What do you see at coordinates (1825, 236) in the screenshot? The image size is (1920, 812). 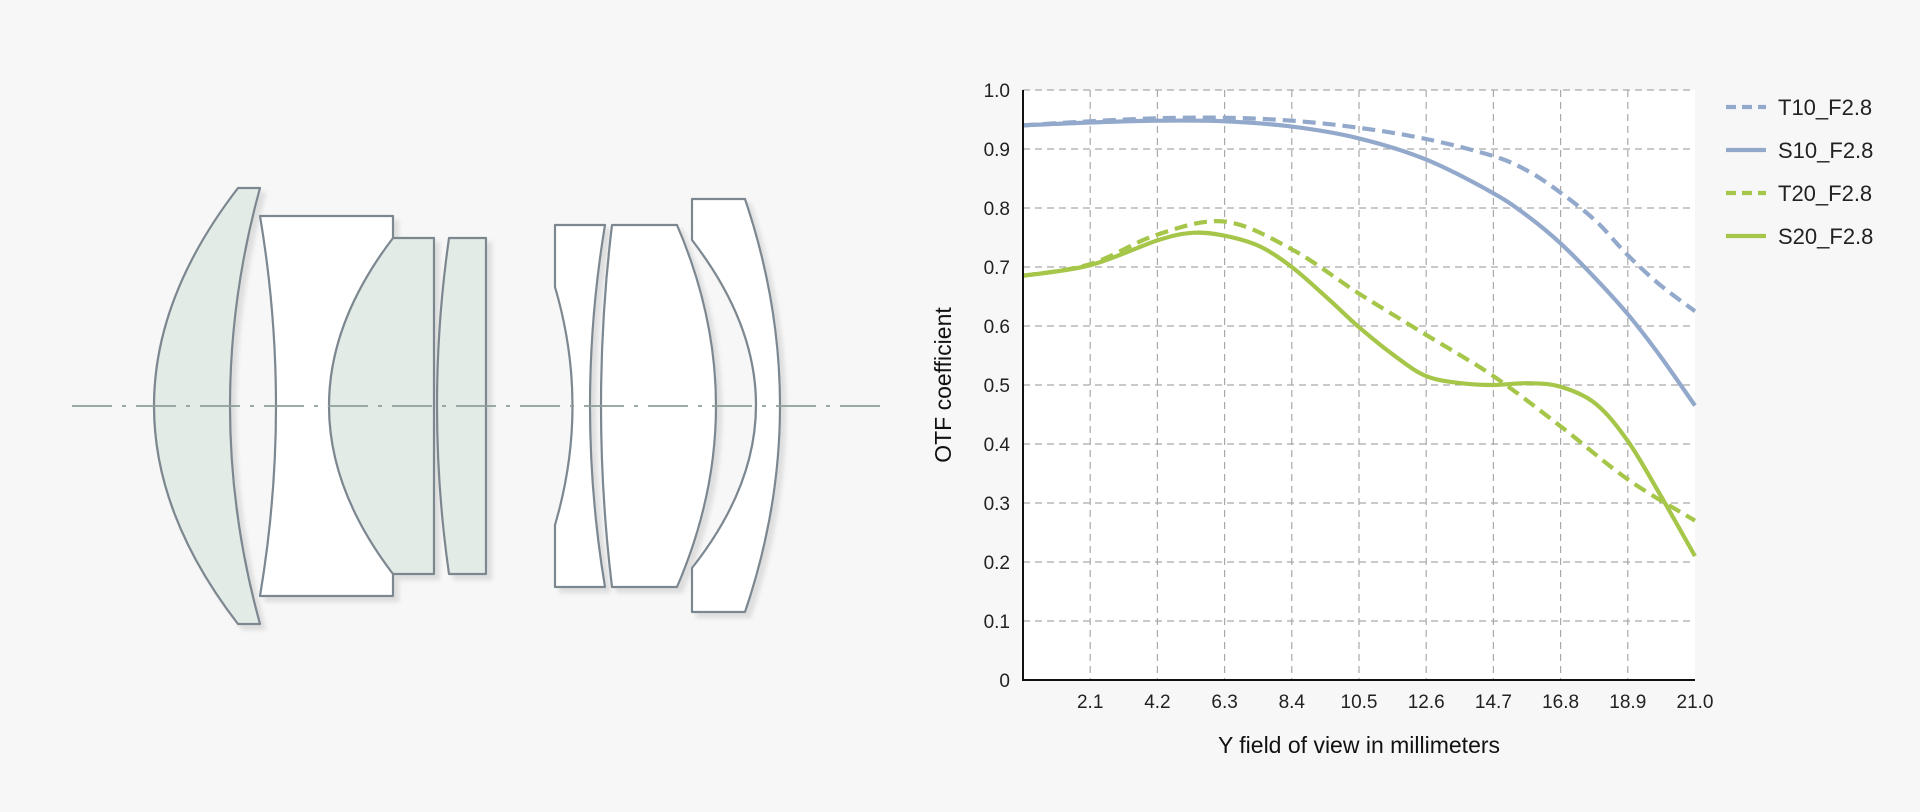 I see `legend-label: S20_F2.8` at bounding box center [1825, 236].